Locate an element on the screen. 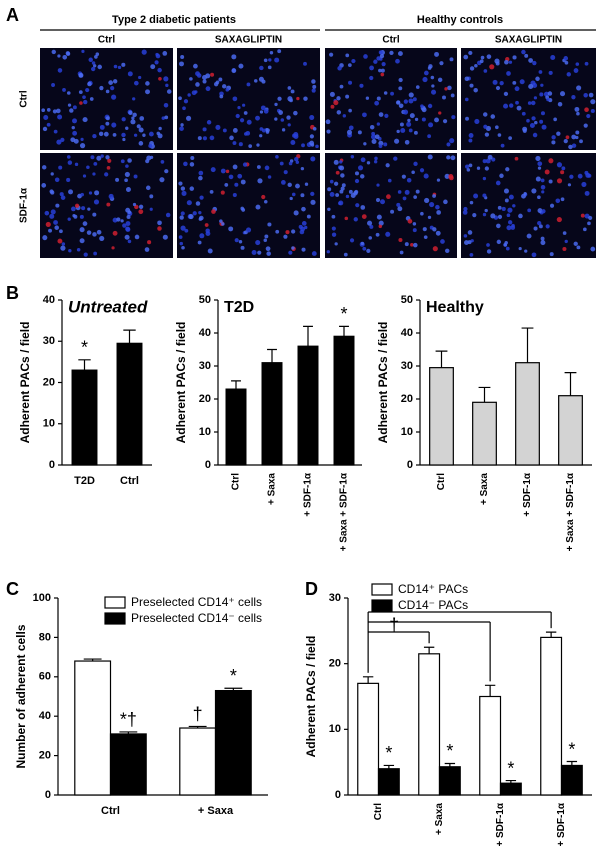 The height and width of the screenshot is (851, 600). legend-label: CD14⁺ PACs is located at coordinates (433, 589).